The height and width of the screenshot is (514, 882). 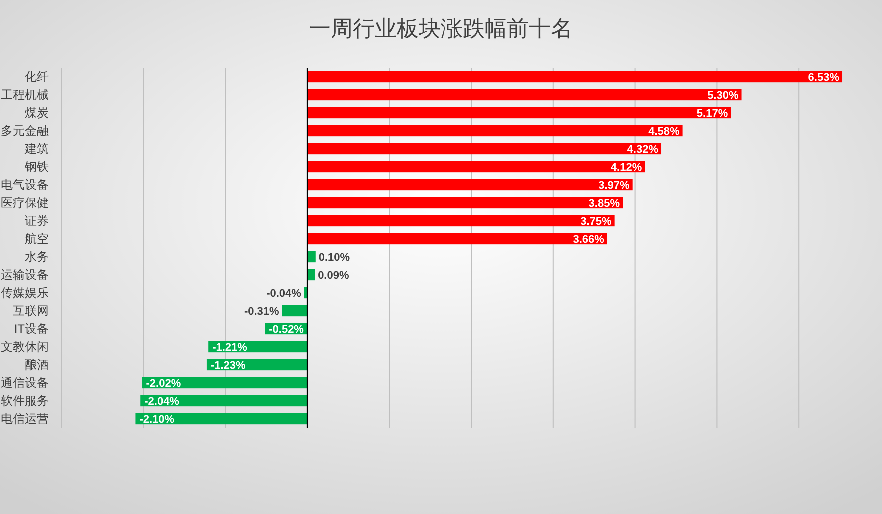 I want to click on data-label: -2.02%, so click(x=164, y=384).